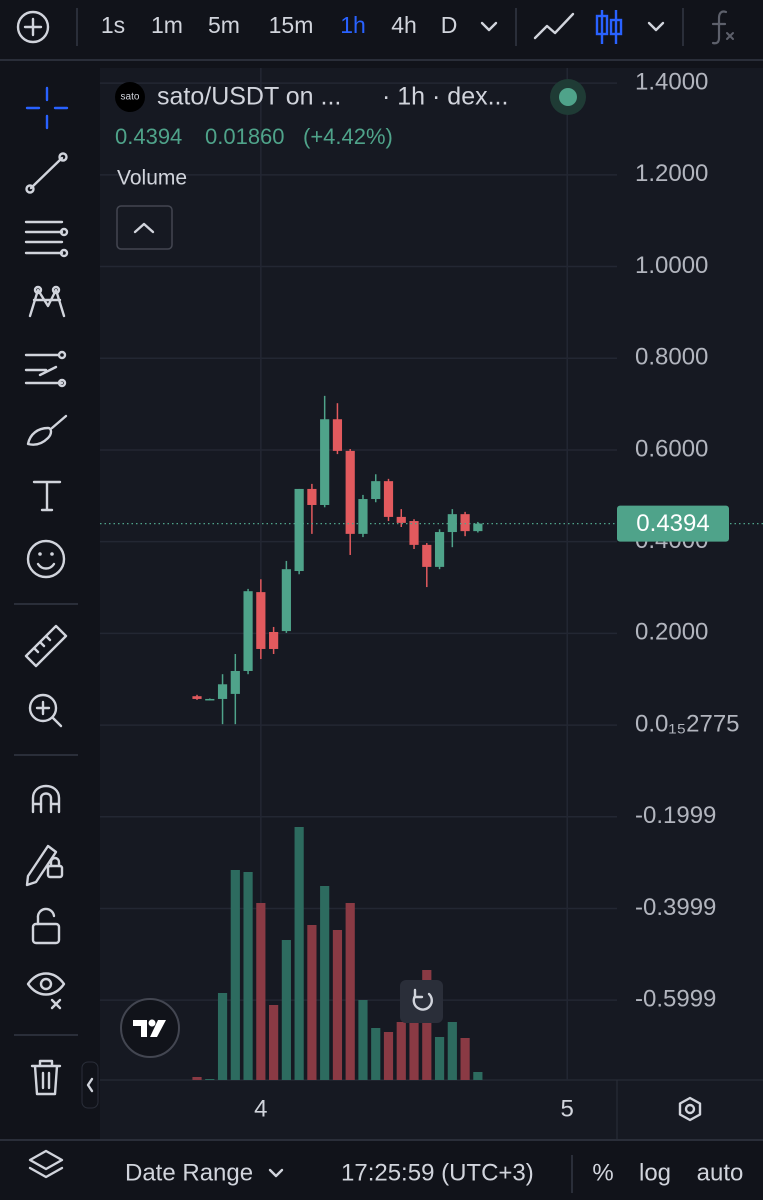  Describe the element at coordinates (449, 25) in the screenshot. I see `interval-button: D` at that location.